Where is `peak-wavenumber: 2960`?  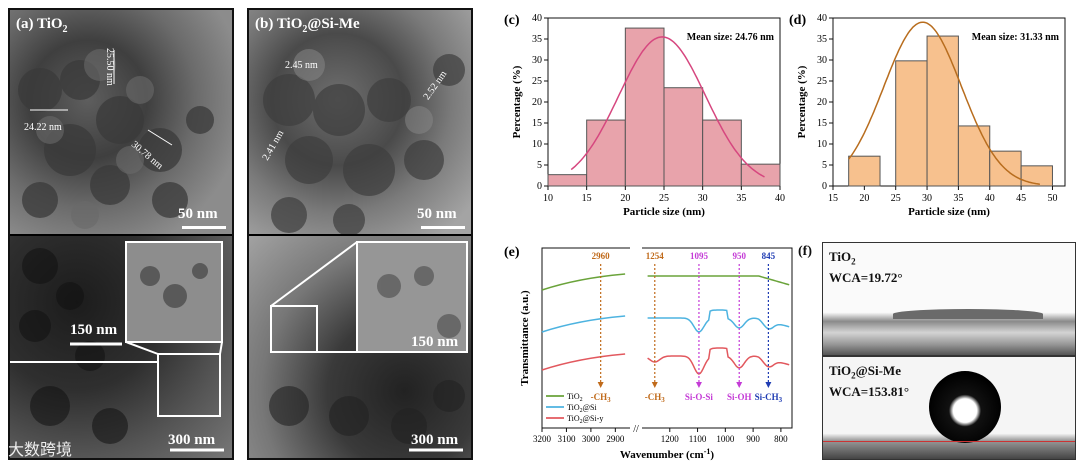
peak-wavenumber: 2960 is located at coordinates (601, 256).